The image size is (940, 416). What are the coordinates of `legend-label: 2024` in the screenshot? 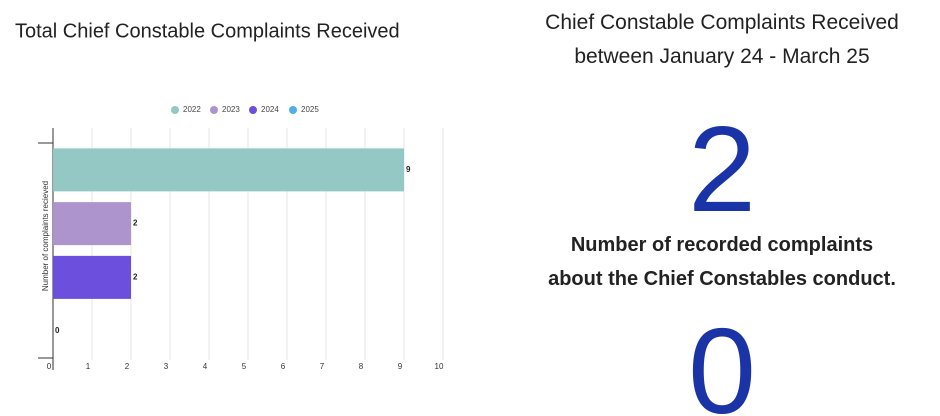 It's located at (270, 109).